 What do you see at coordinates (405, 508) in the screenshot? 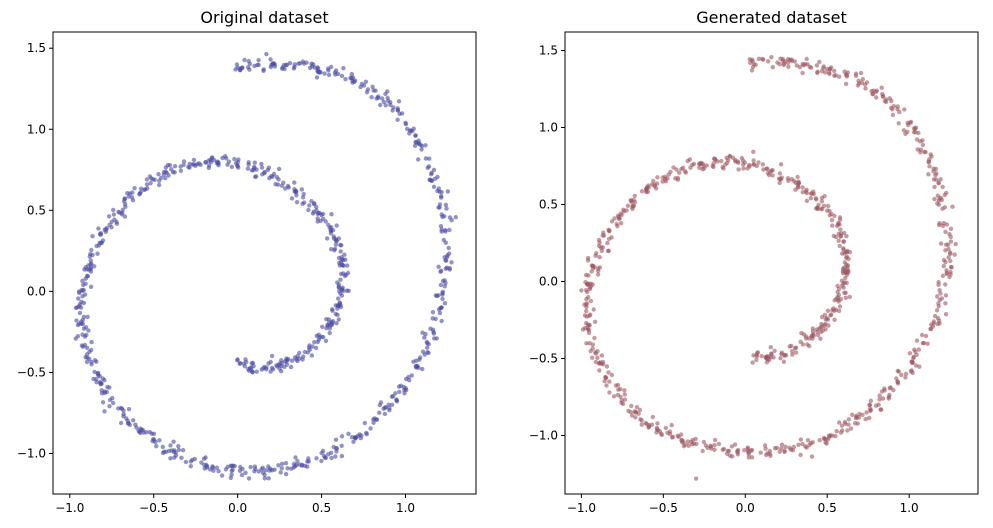
I see `x-tick-label: 1.0` at bounding box center [405, 508].